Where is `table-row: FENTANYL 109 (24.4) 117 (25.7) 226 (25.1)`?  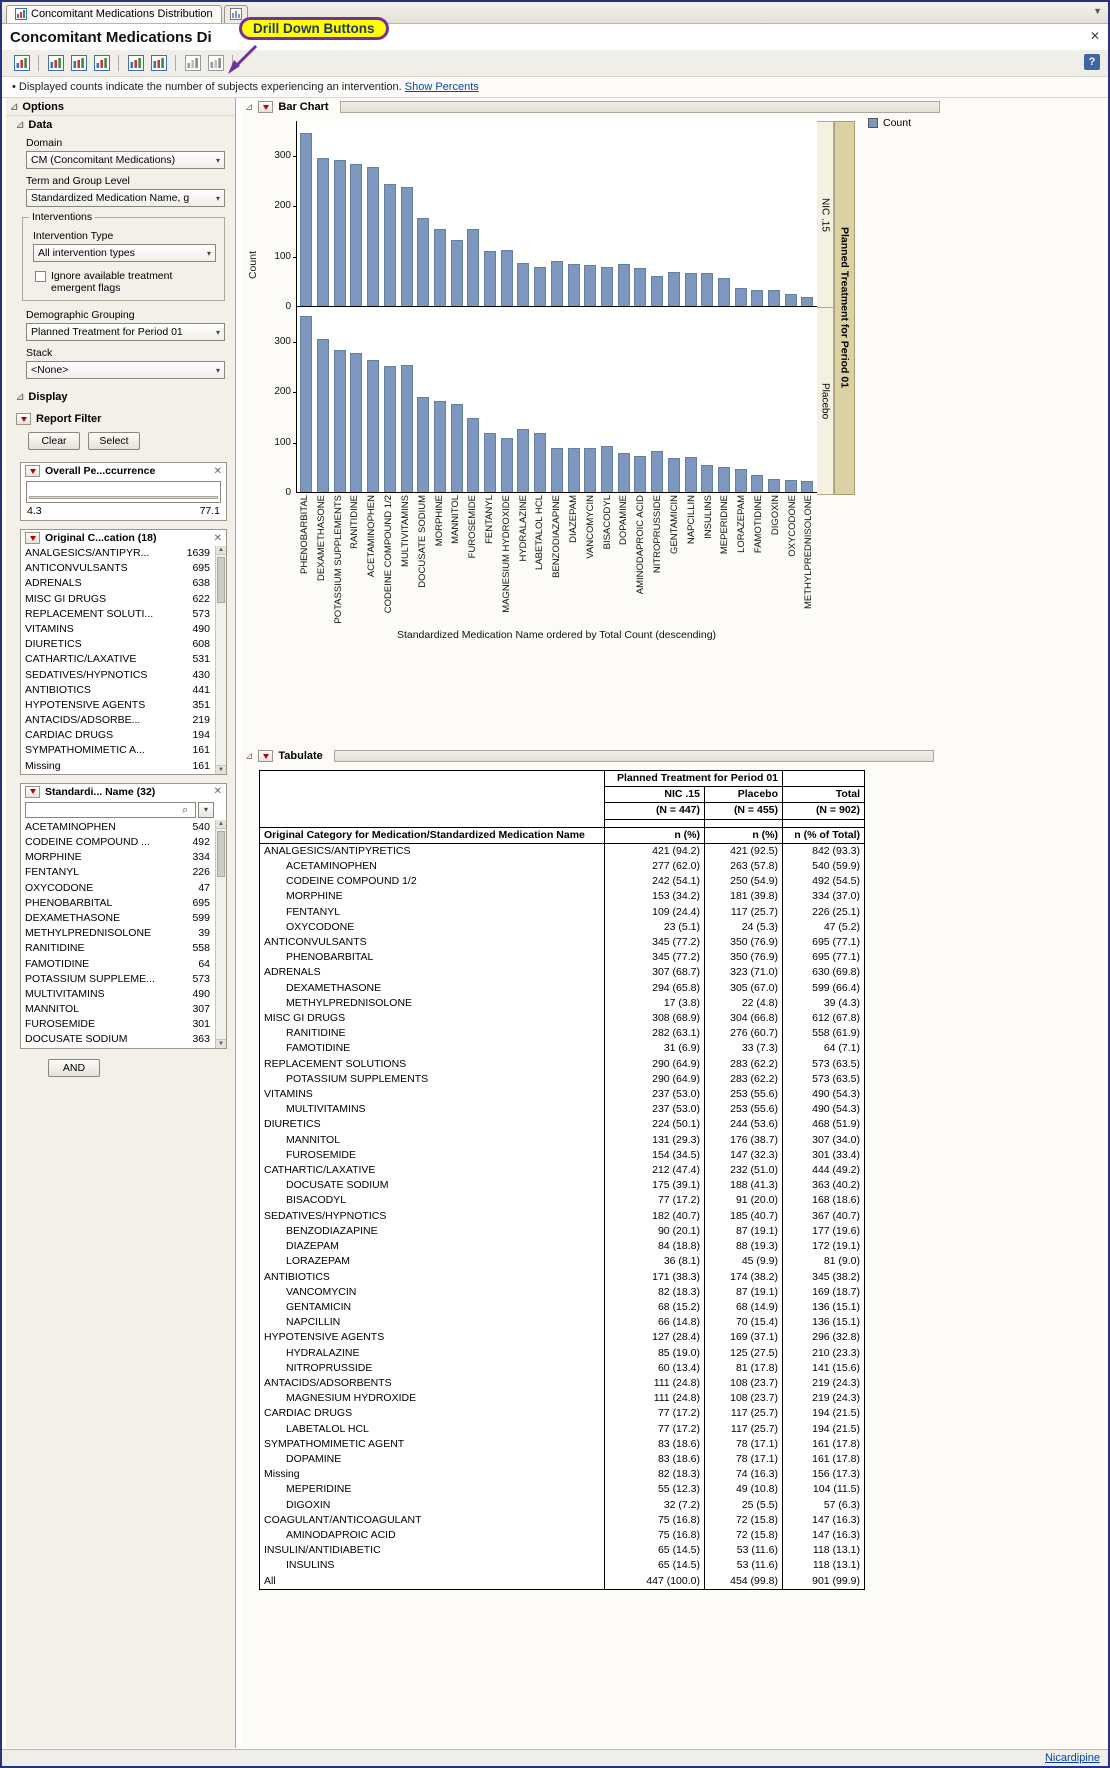
table-row: FENTANYL 109 (24.4) 117 (25.7) 226 (25.1) is located at coordinates (562, 912).